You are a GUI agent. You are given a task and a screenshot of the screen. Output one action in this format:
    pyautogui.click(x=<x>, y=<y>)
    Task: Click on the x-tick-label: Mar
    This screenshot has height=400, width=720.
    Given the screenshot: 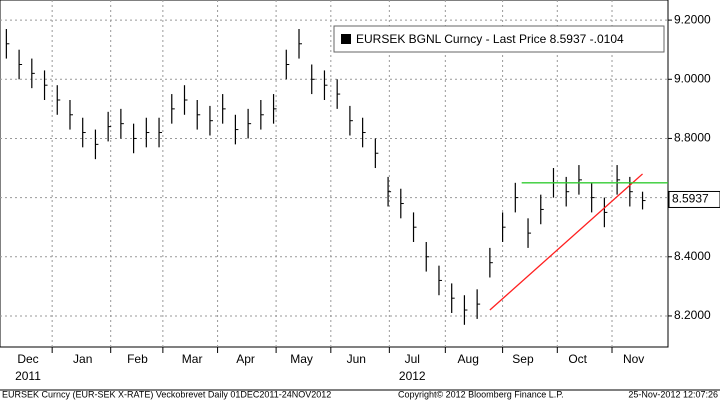 What is the action you would take?
    pyautogui.click(x=192, y=359)
    